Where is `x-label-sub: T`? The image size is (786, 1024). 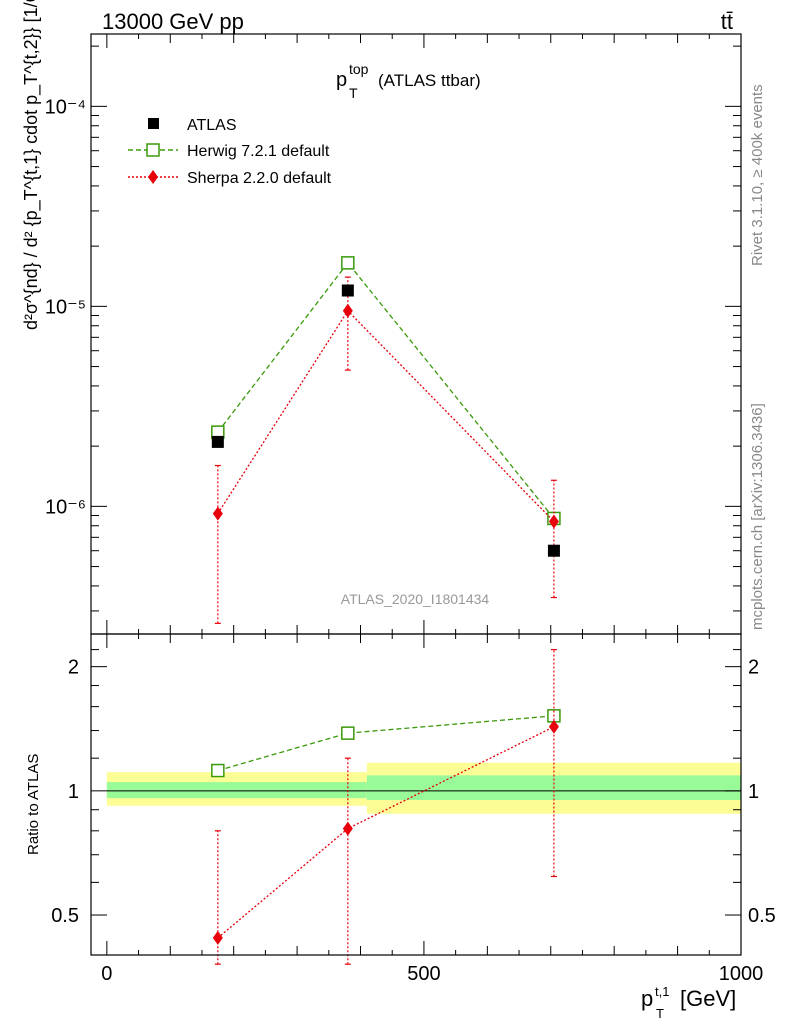 x-label-sub: T is located at coordinates (660, 1013).